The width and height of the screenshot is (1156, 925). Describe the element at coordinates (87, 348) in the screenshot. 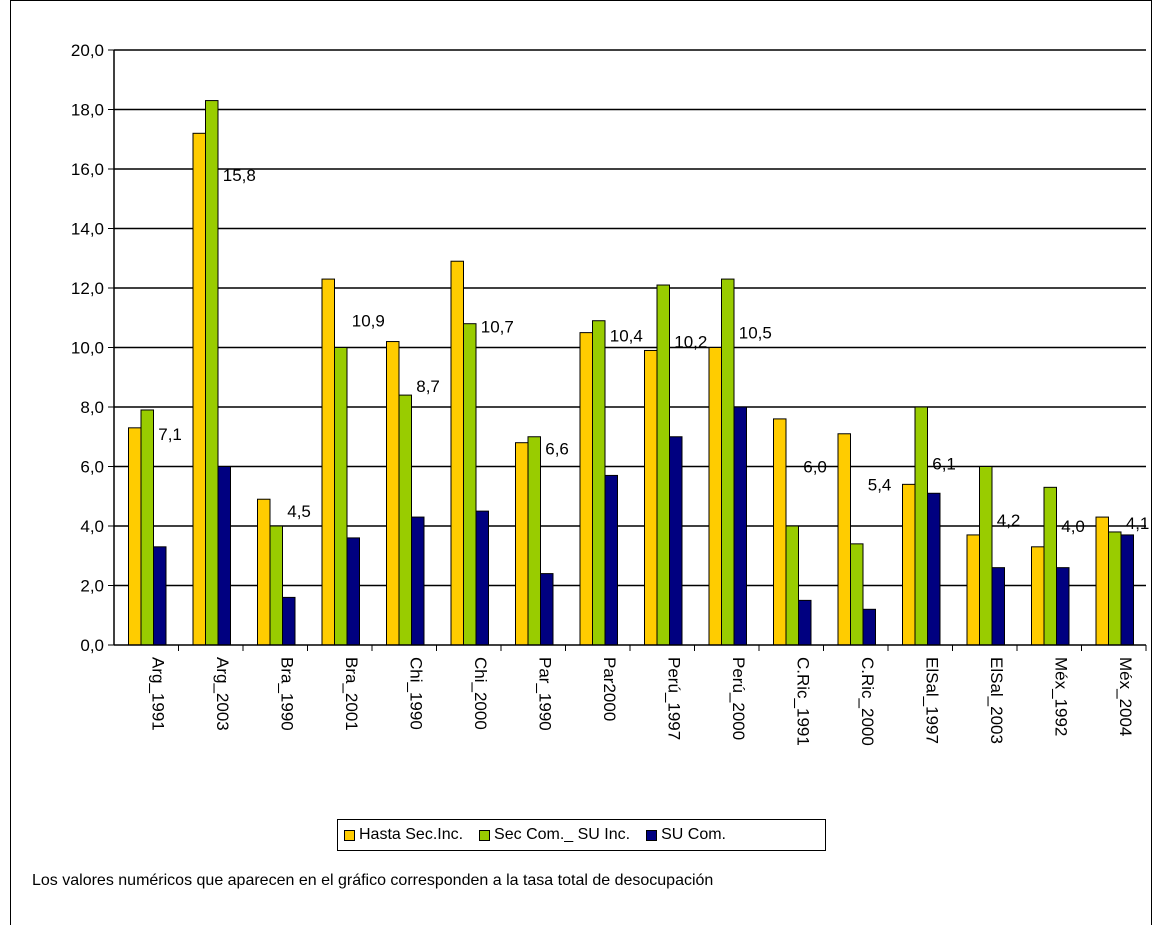

I see `y-tick-label: 10,0` at that location.